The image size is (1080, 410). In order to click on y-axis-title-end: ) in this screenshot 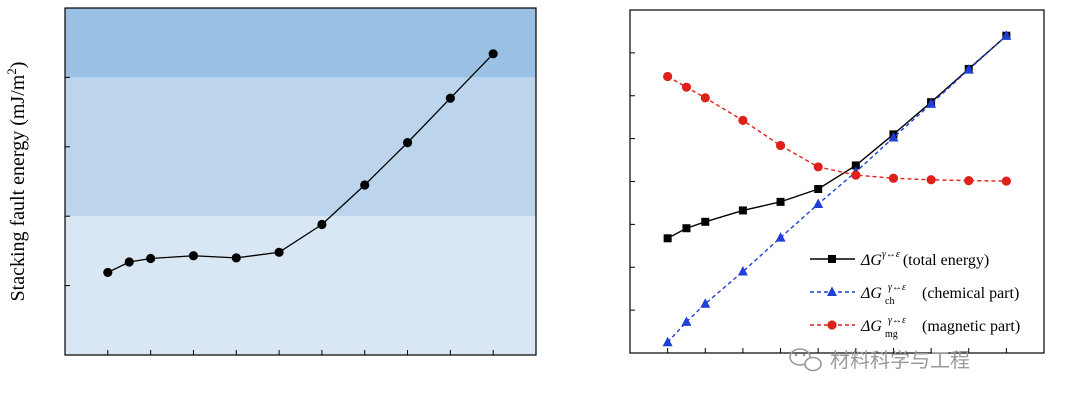, I will do `click(18, 65)`.